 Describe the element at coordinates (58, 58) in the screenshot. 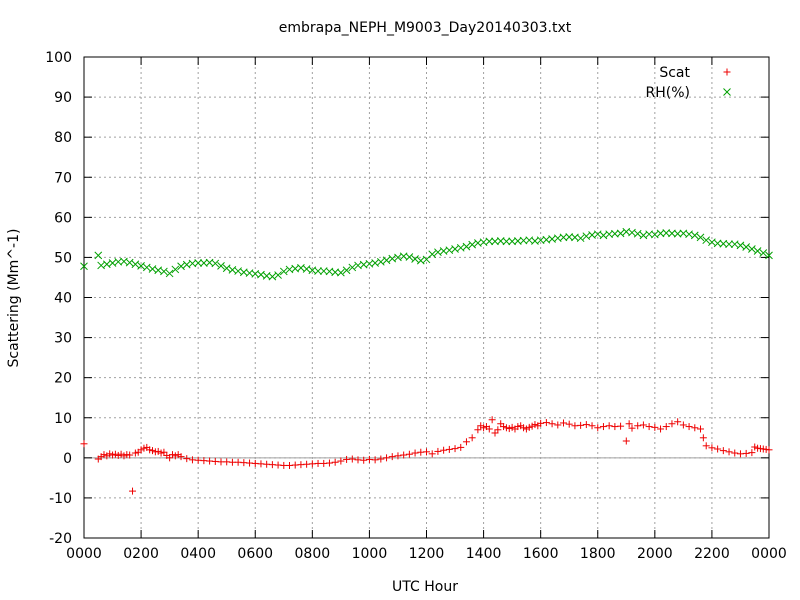

I see `y-tick-label: 100` at that location.